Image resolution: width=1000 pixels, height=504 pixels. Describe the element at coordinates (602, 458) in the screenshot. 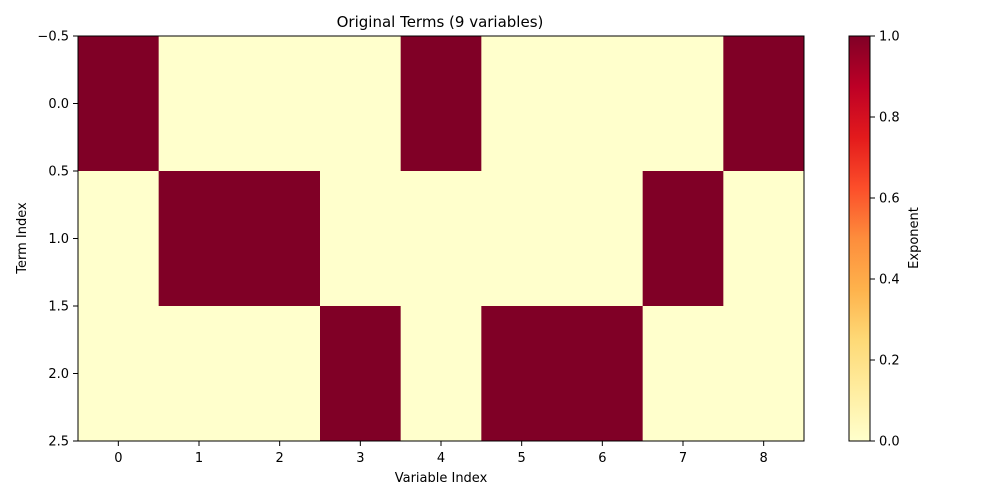

I see `x-tick-label: 6` at that location.